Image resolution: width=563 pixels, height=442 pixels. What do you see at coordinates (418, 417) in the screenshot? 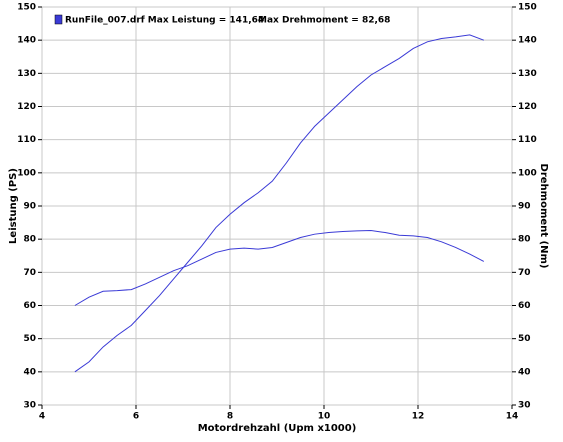
I see `x-tick-label: 12` at bounding box center [418, 417].